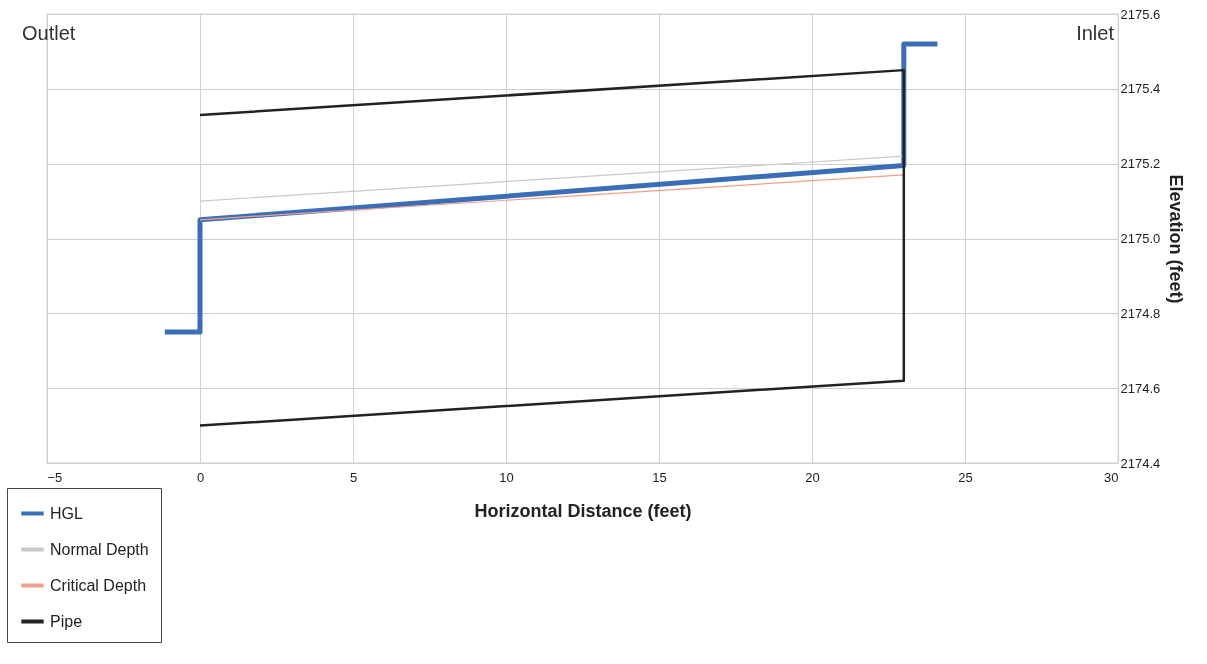 The width and height of the screenshot is (1207, 664). I want to click on x-axis-title: Horizontal Distance (feet), so click(583, 510).